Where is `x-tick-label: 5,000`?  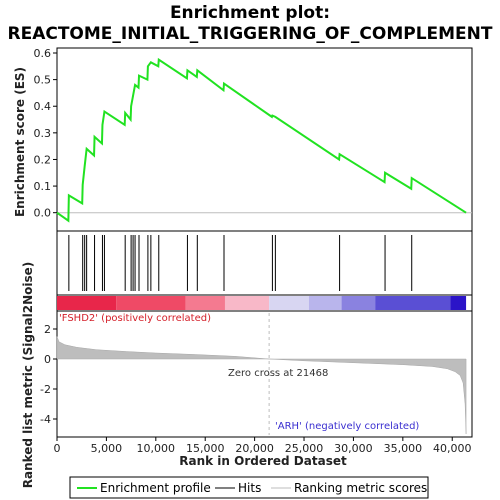
x-tick-label: 5,000 is located at coordinates (107, 448).